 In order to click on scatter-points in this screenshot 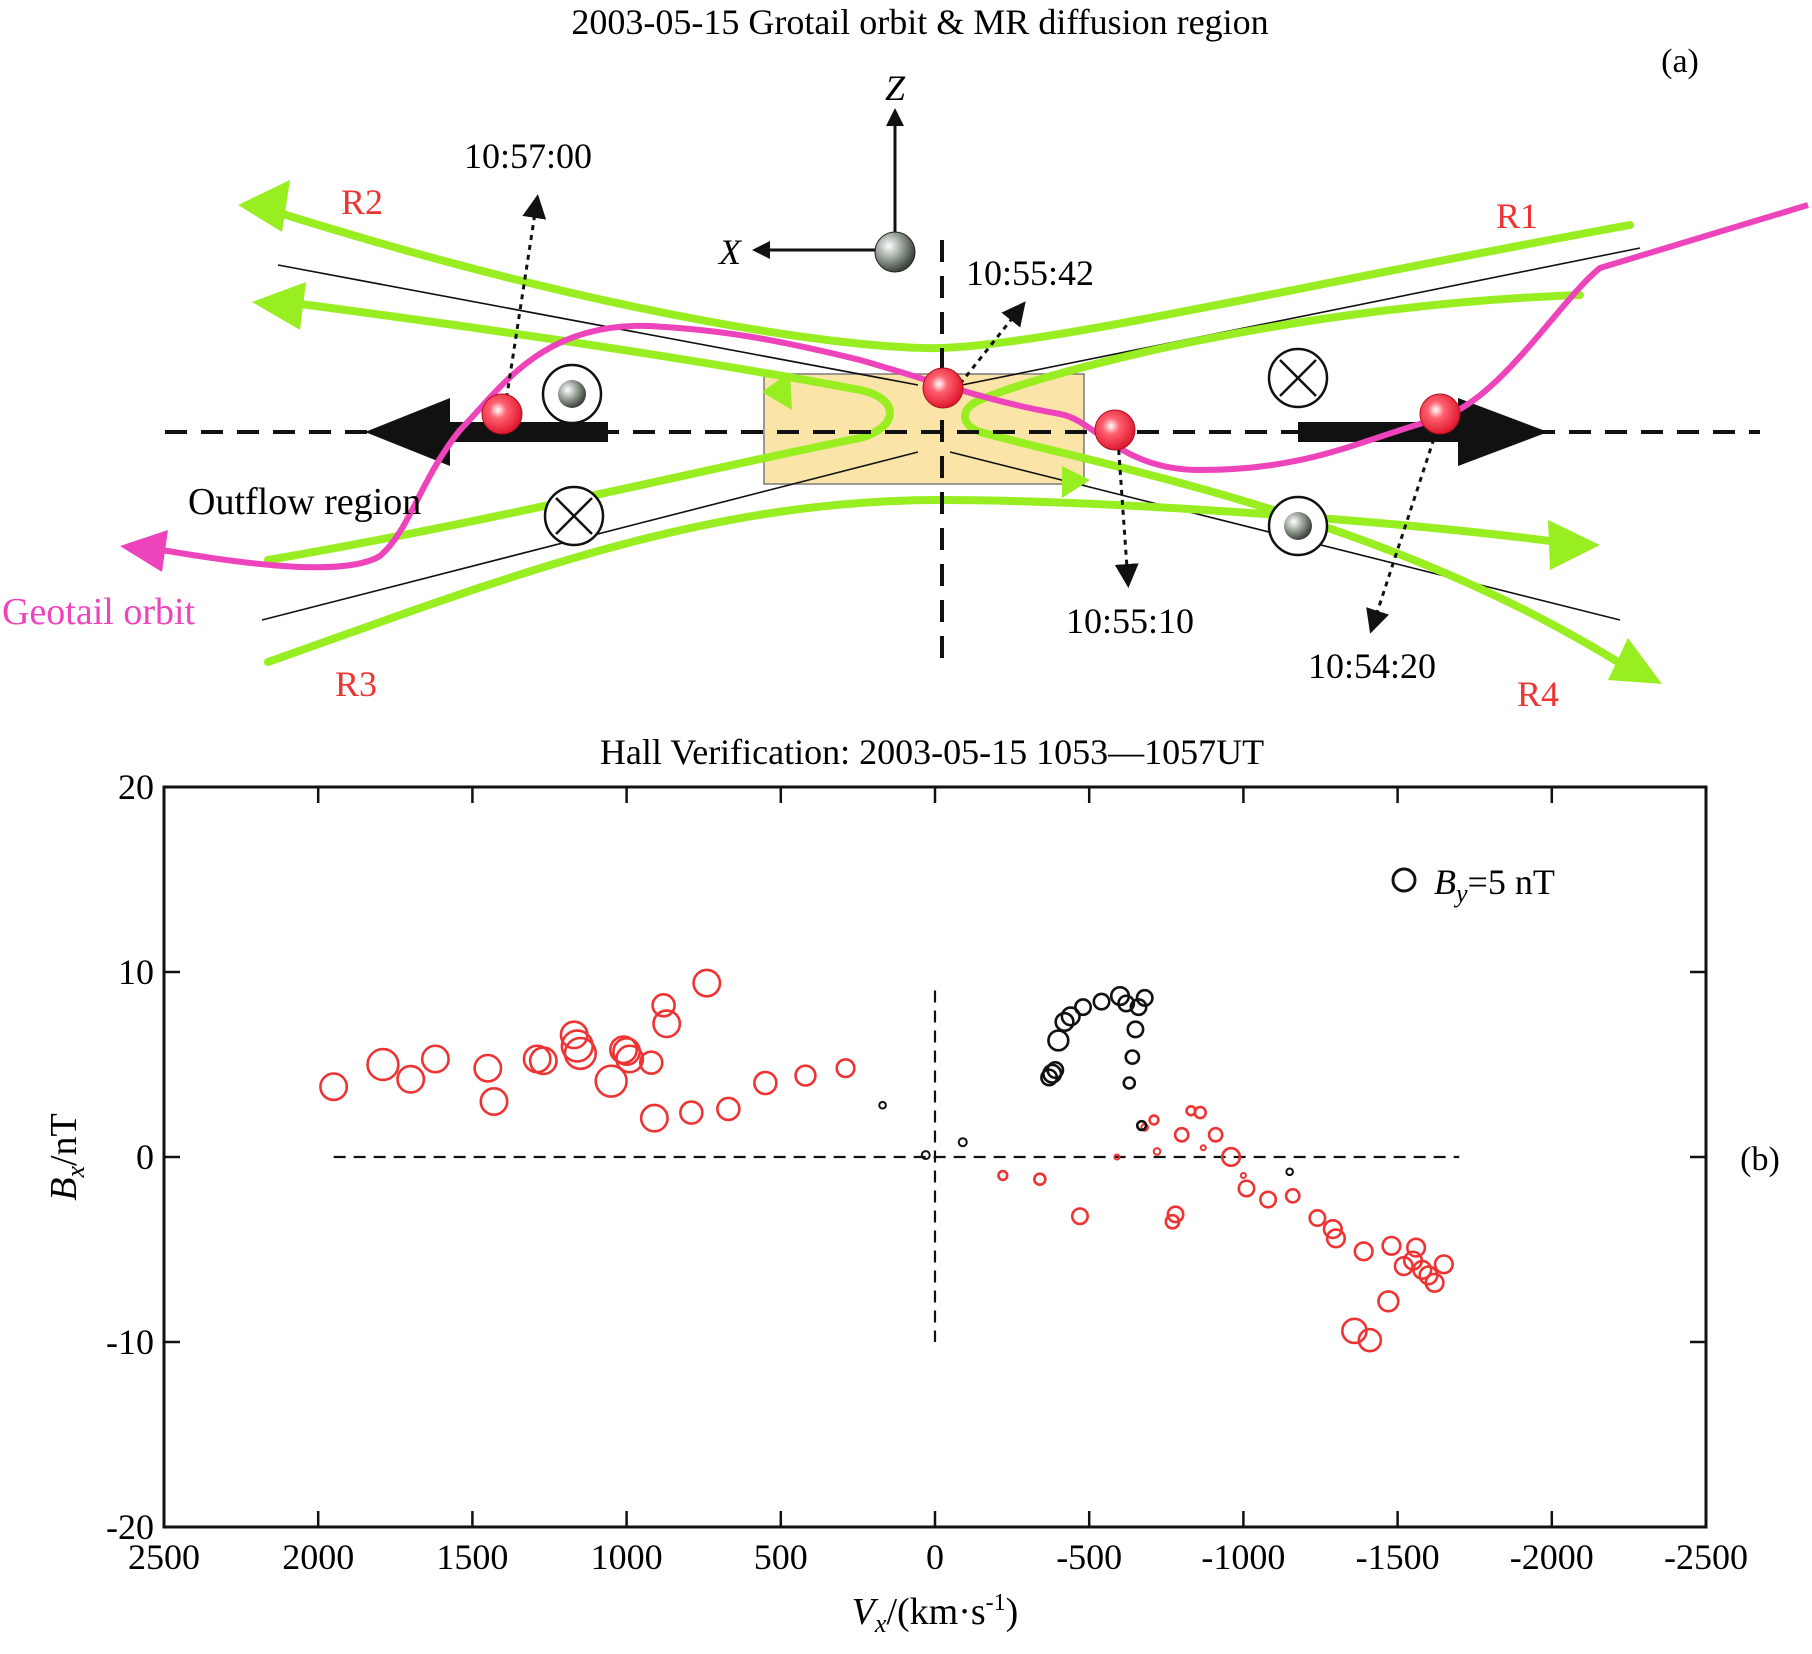, I will do `click(886, 1160)`.